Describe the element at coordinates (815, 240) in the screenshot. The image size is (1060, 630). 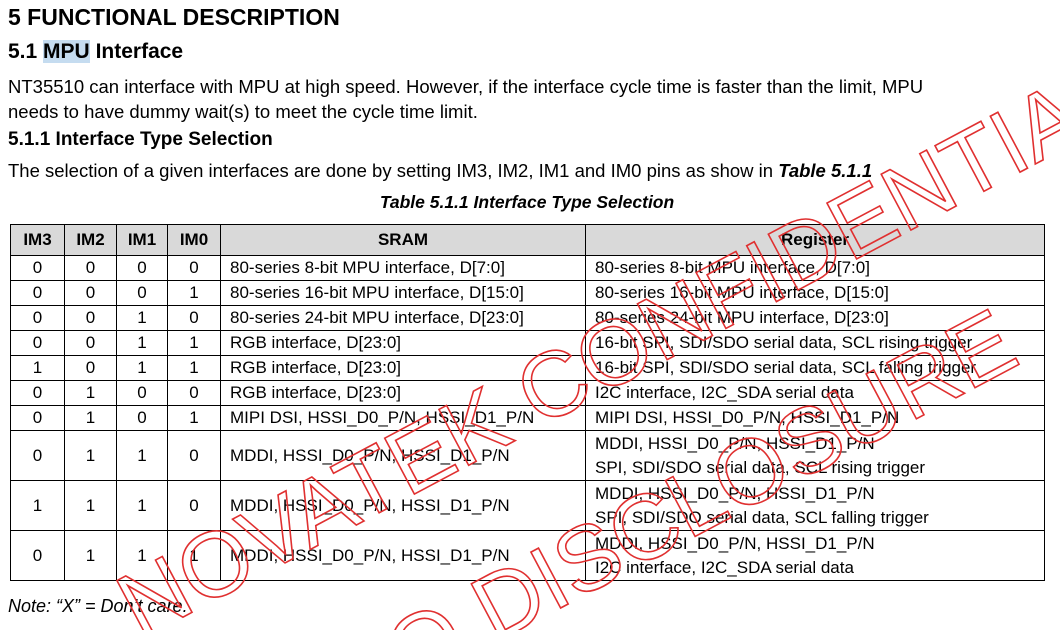
I see `header-cell: Register` at that location.